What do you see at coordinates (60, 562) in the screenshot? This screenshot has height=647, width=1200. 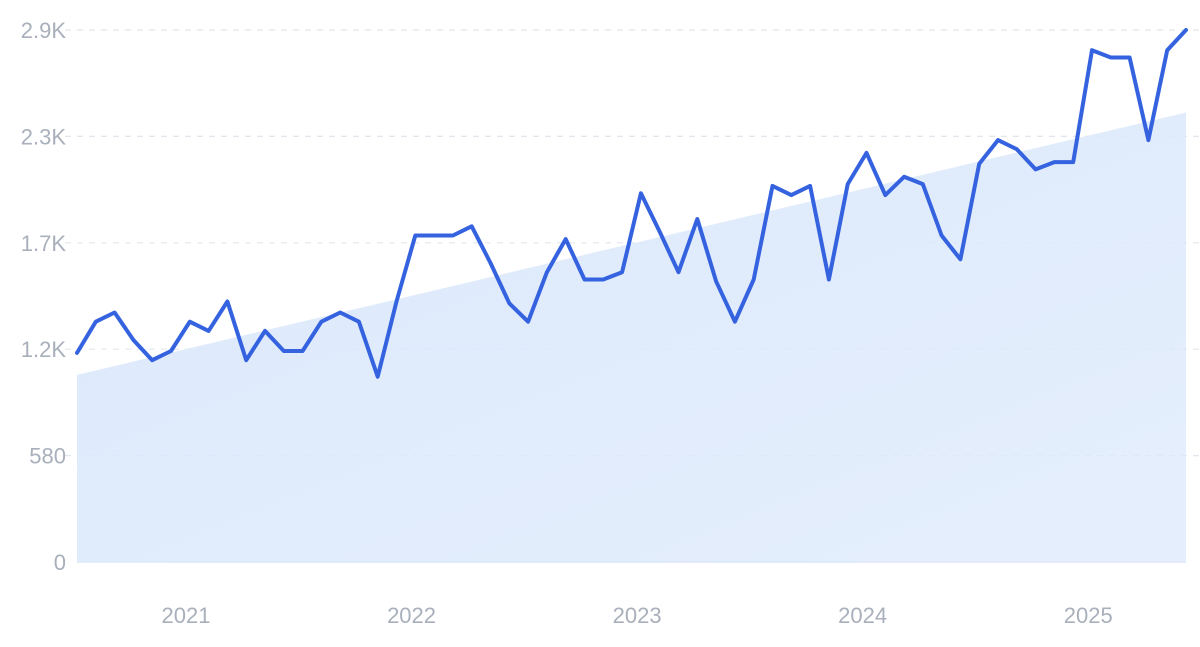 I see `y-tick-label: 0` at bounding box center [60, 562].